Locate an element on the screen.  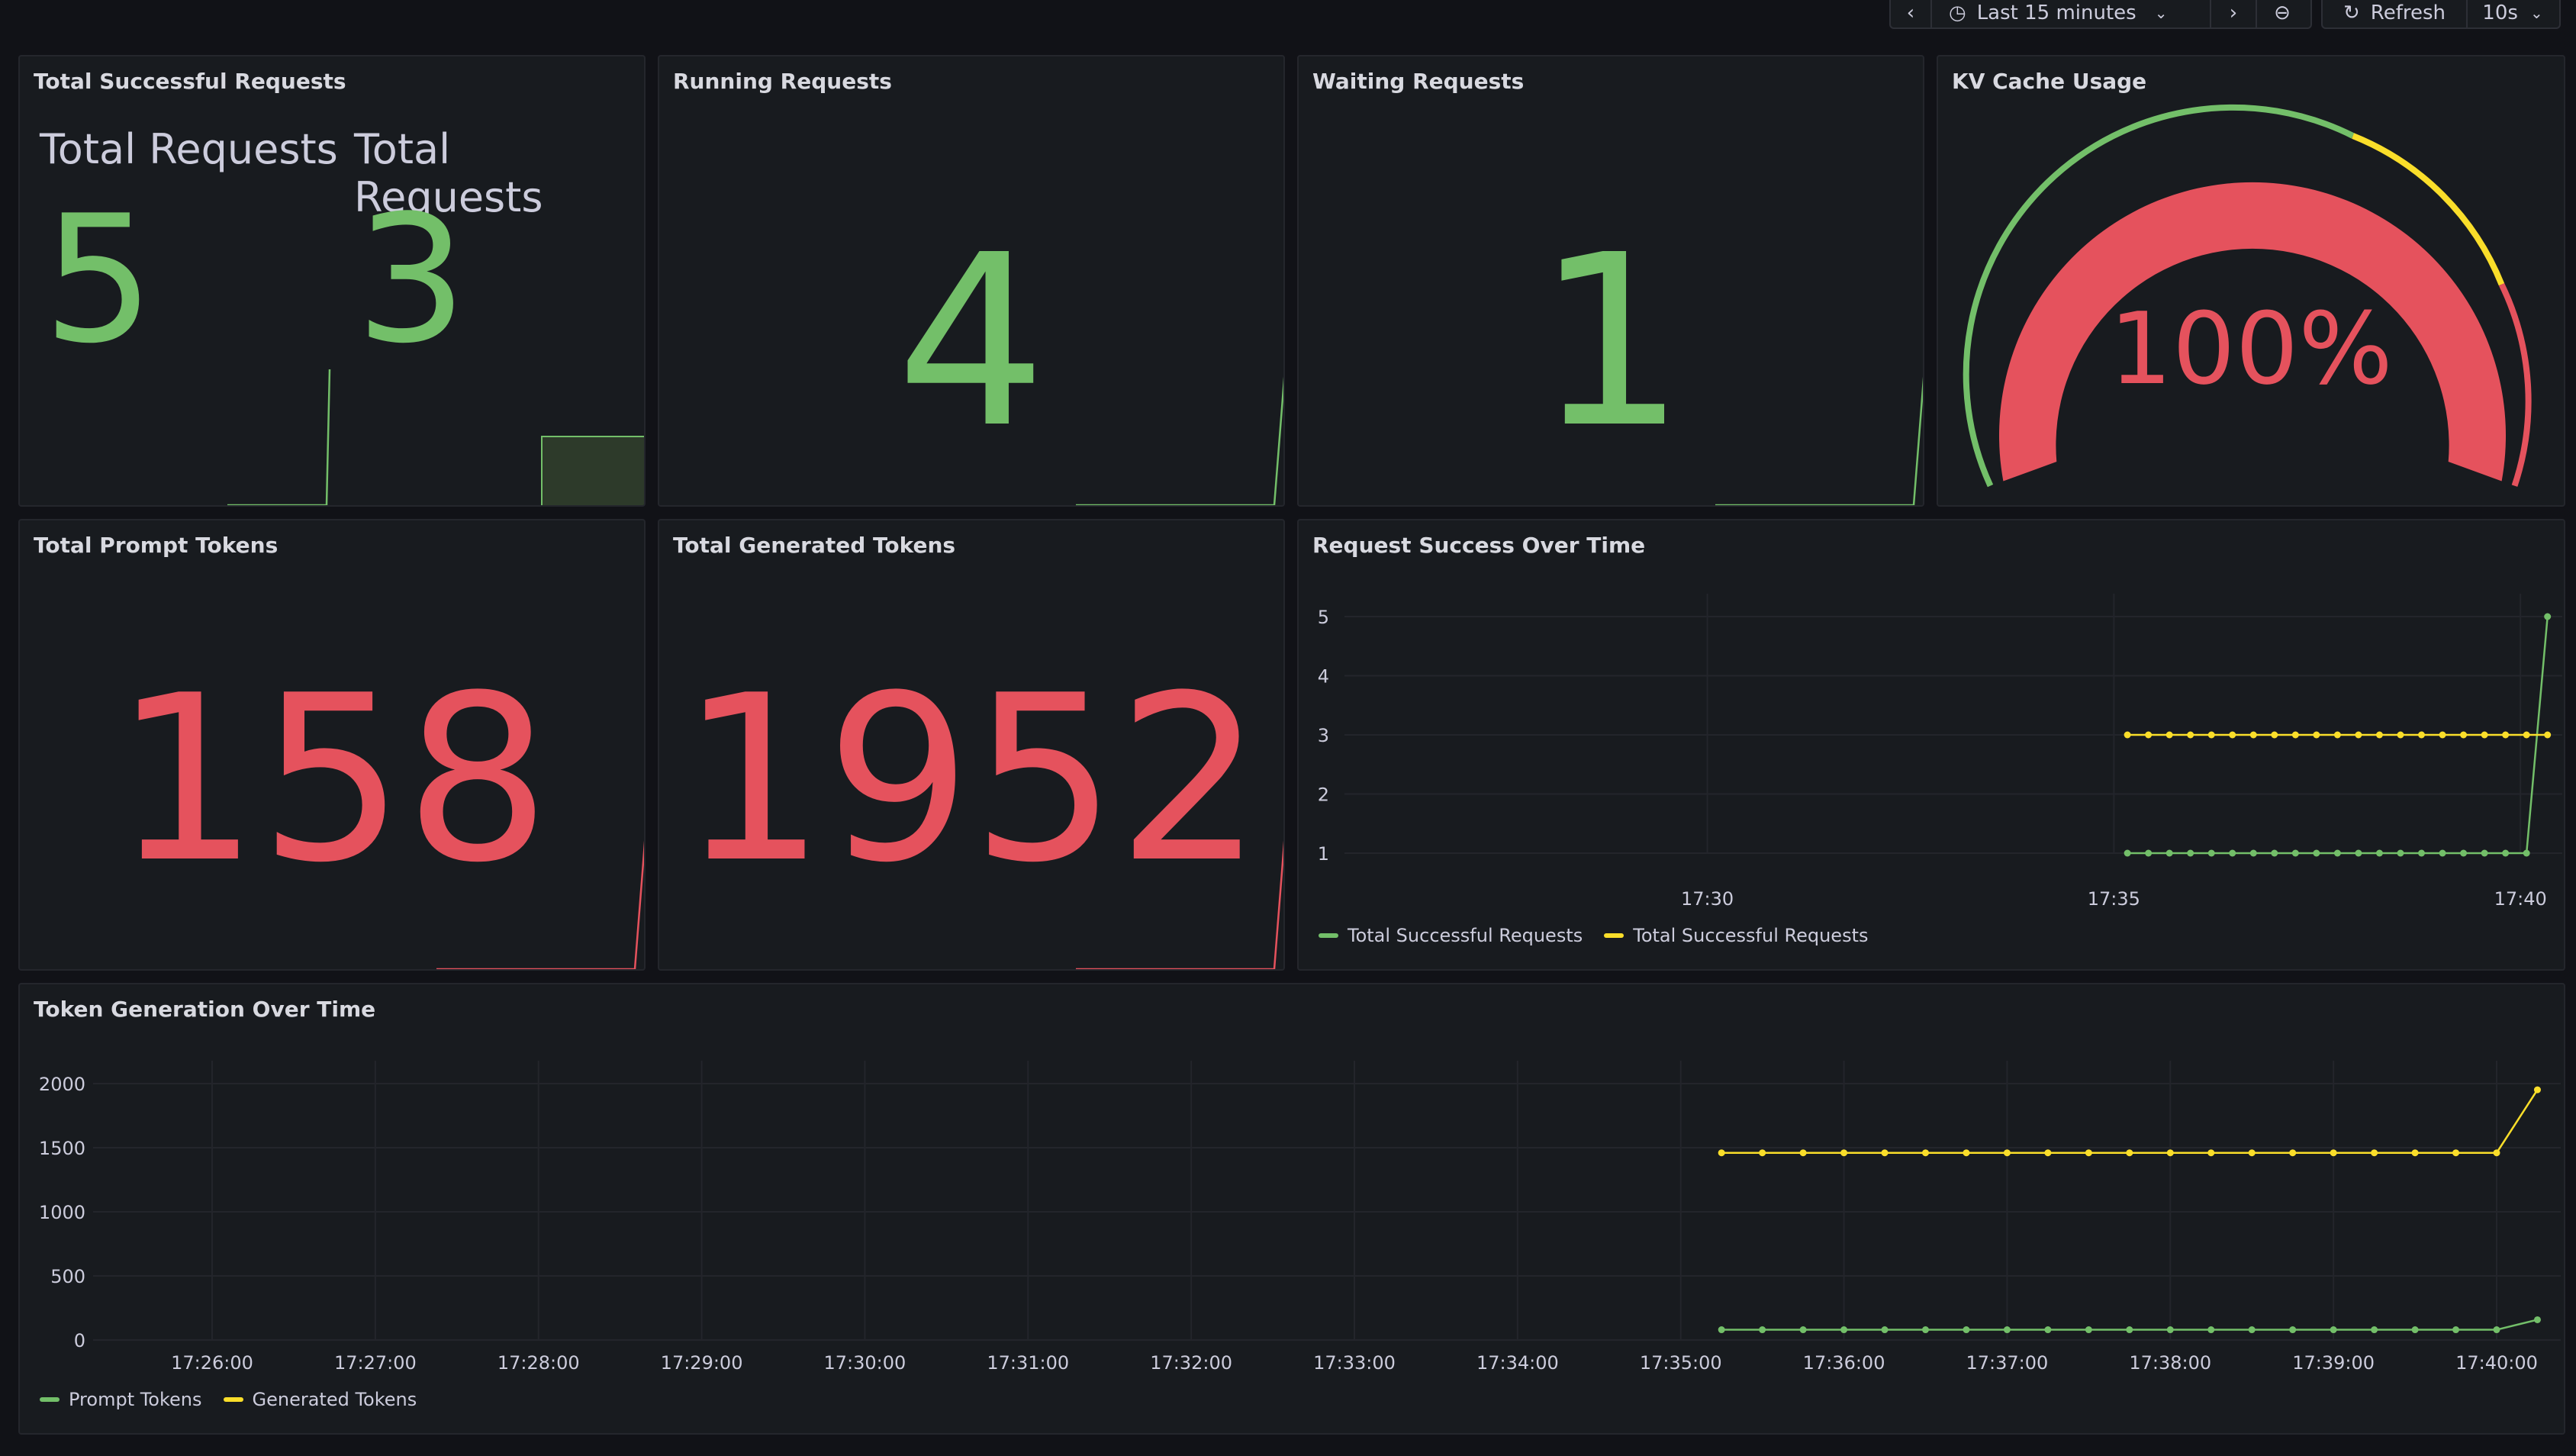
refresh-button: ↻ Refresh is located at coordinates (2395, 13).